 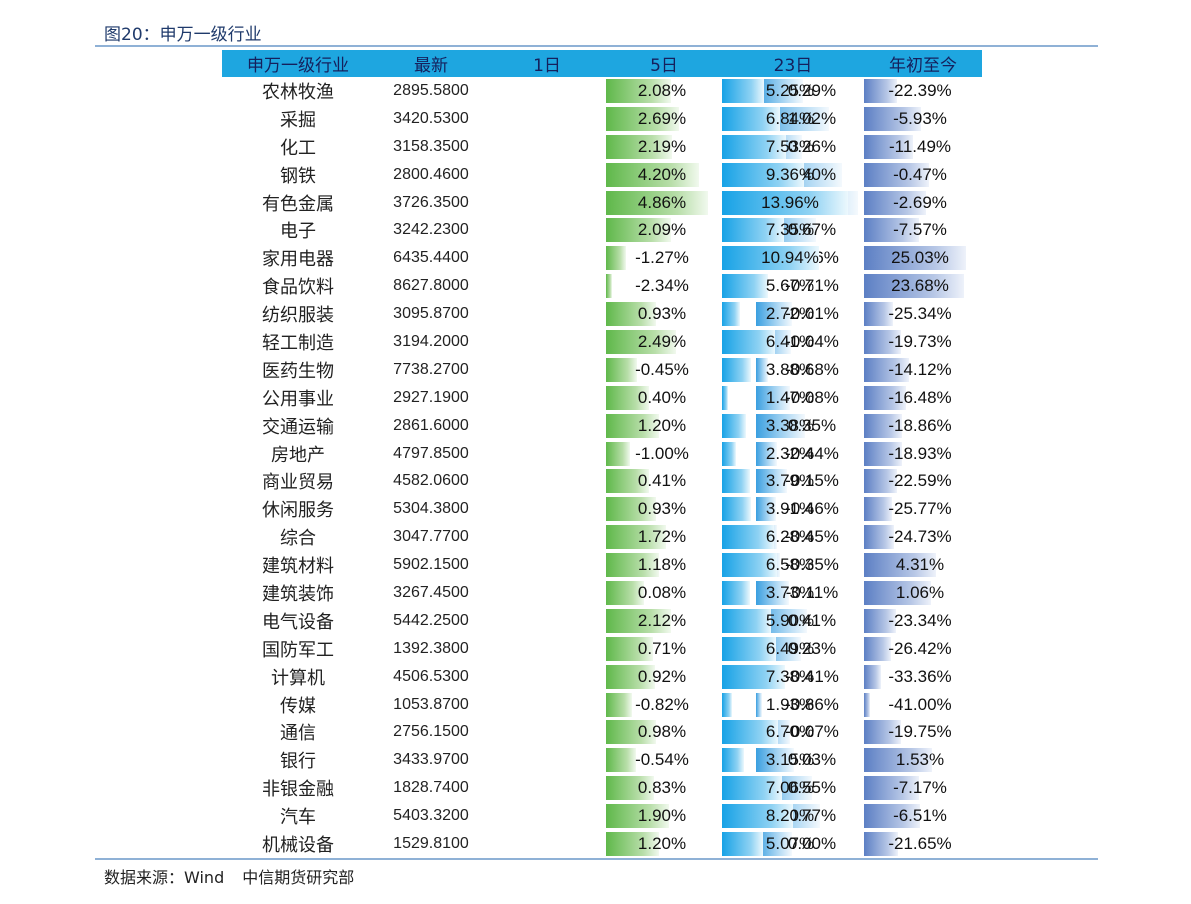 I want to click on d23-value: 10.94%, so click(x=790, y=258).